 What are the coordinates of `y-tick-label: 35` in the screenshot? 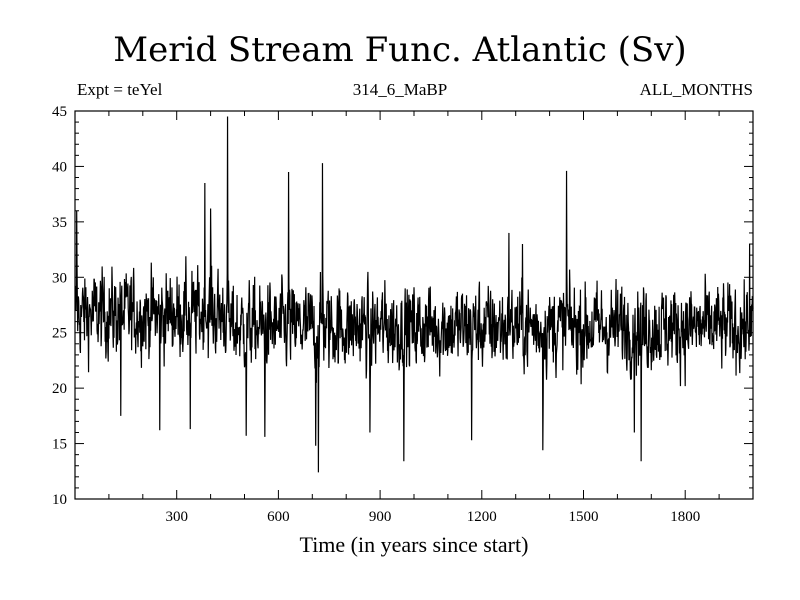 It's located at (59, 223).